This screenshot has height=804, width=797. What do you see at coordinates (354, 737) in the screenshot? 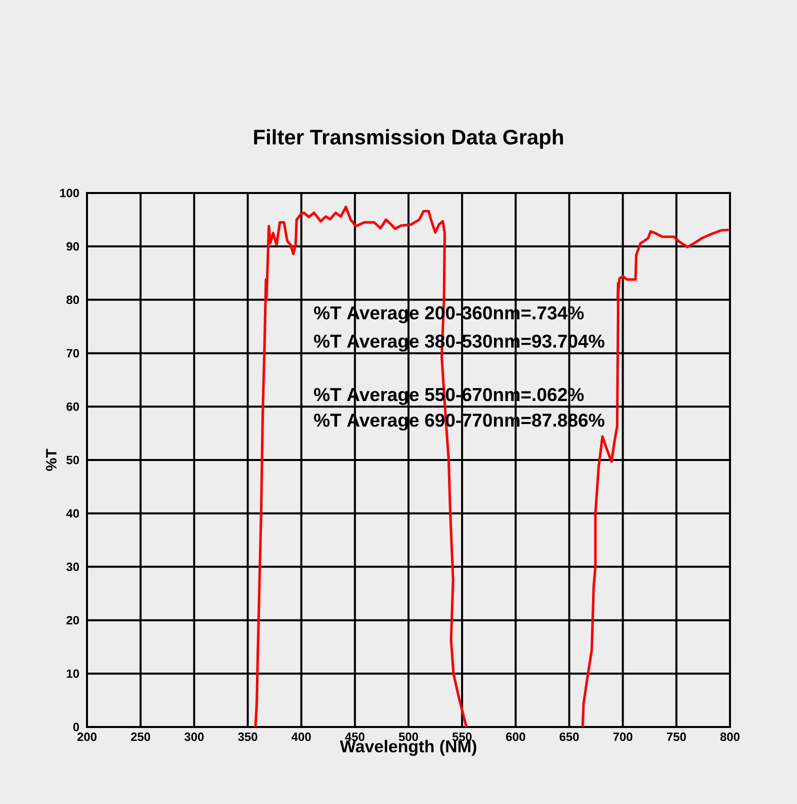
I see `x-tick-label: 450` at bounding box center [354, 737].